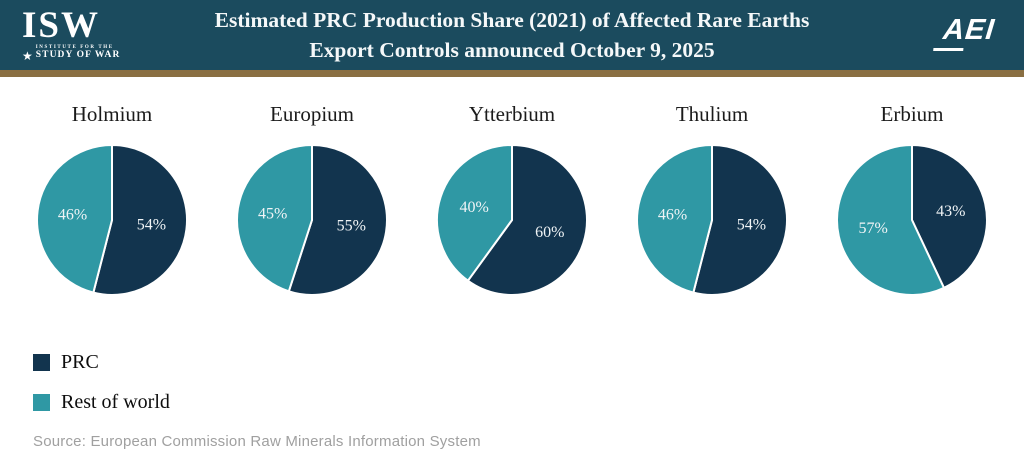 The width and height of the screenshot is (1024, 462). Describe the element at coordinates (78, 55) in the screenshot. I see `isw-logo-subtitle-2: STUDY OF WAR` at that location.